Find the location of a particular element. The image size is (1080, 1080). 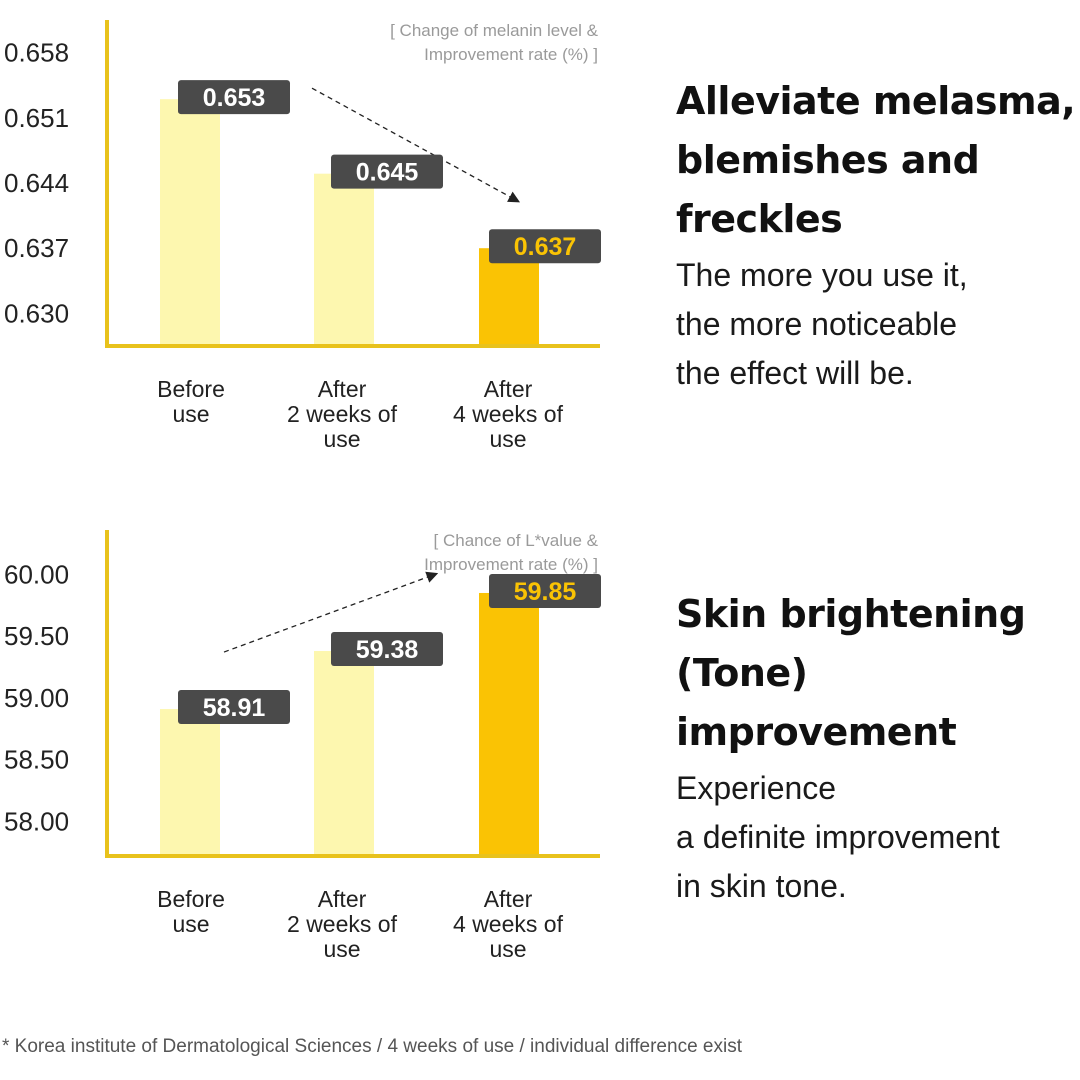

description-line: in skin tone. is located at coordinates (761, 886).